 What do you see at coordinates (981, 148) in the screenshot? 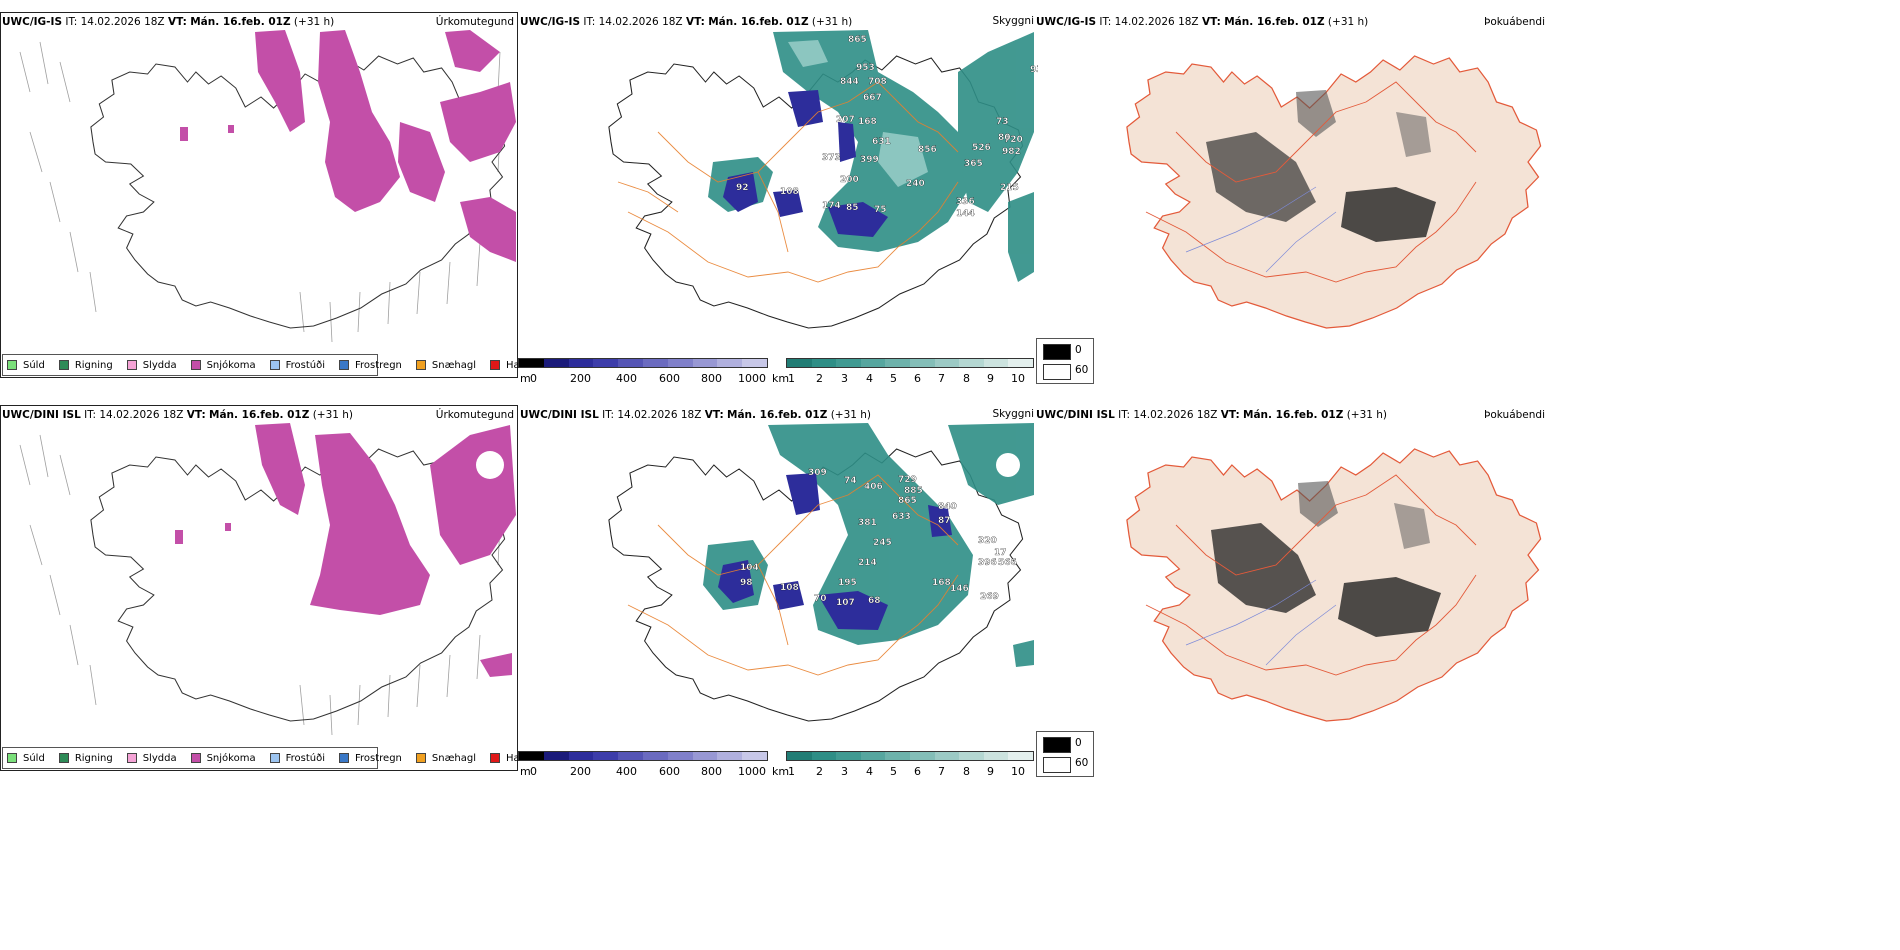
I see `cloud-base-label: 526` at bounding box center [981, 148].